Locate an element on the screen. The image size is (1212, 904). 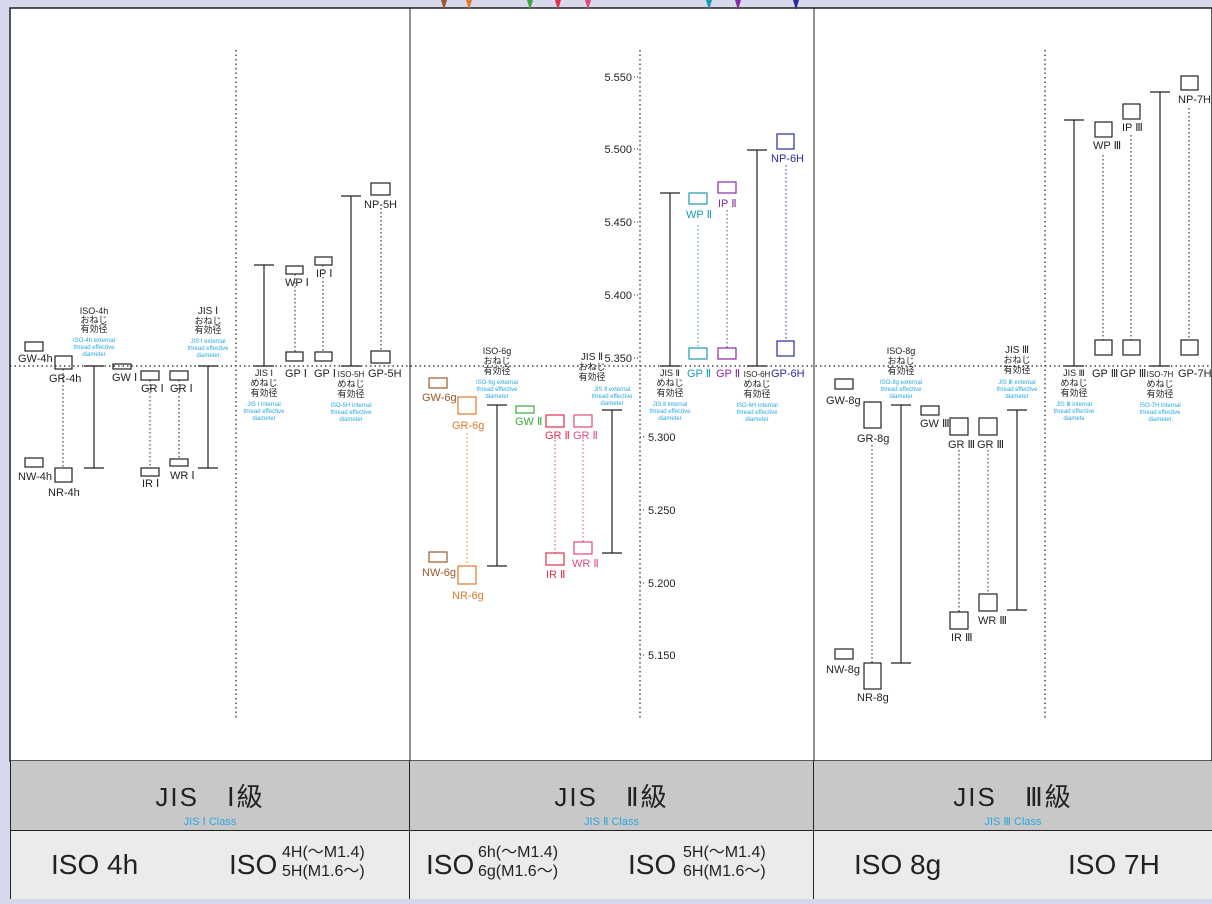
panel1 is located at coordinates (207, 332).